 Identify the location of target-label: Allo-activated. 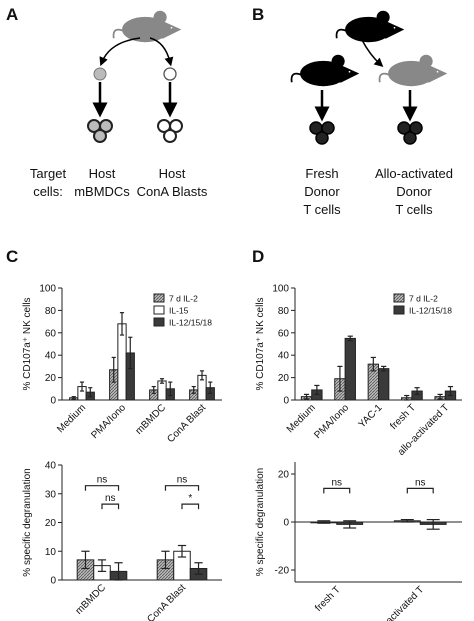
(414, 173).